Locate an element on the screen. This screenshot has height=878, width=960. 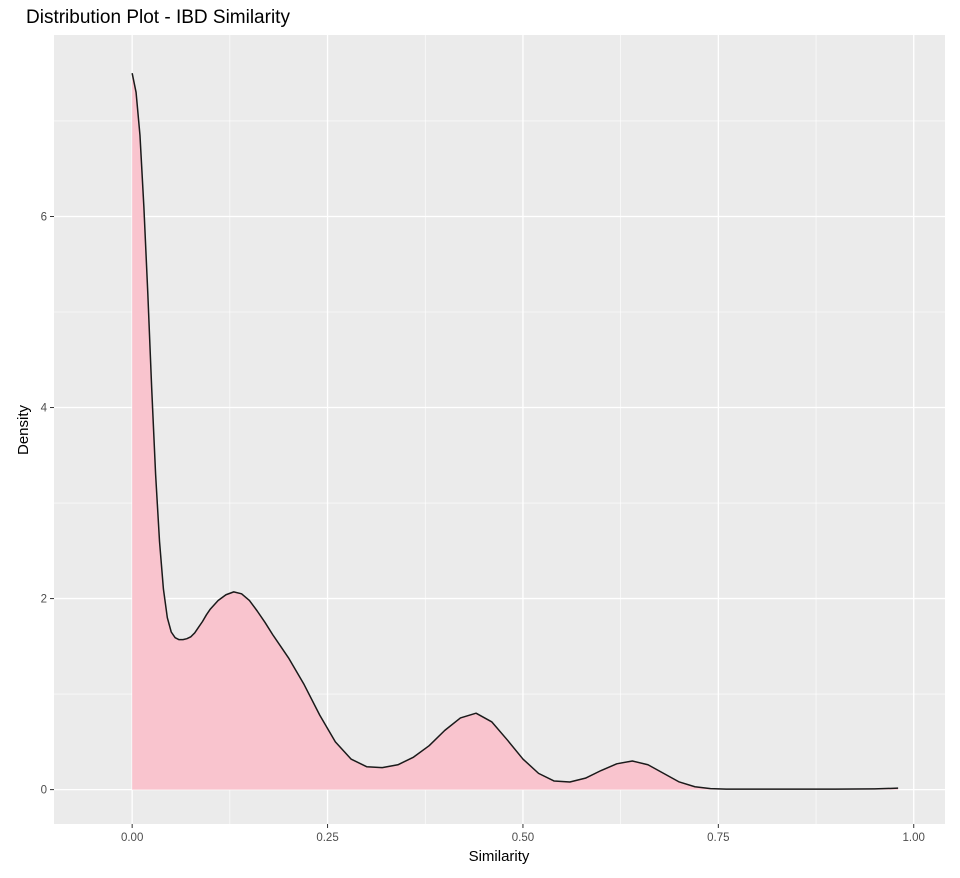
x-axis: 0.00 0.25 0.50 0.75 1.00 is located at coordinates (523, 834).